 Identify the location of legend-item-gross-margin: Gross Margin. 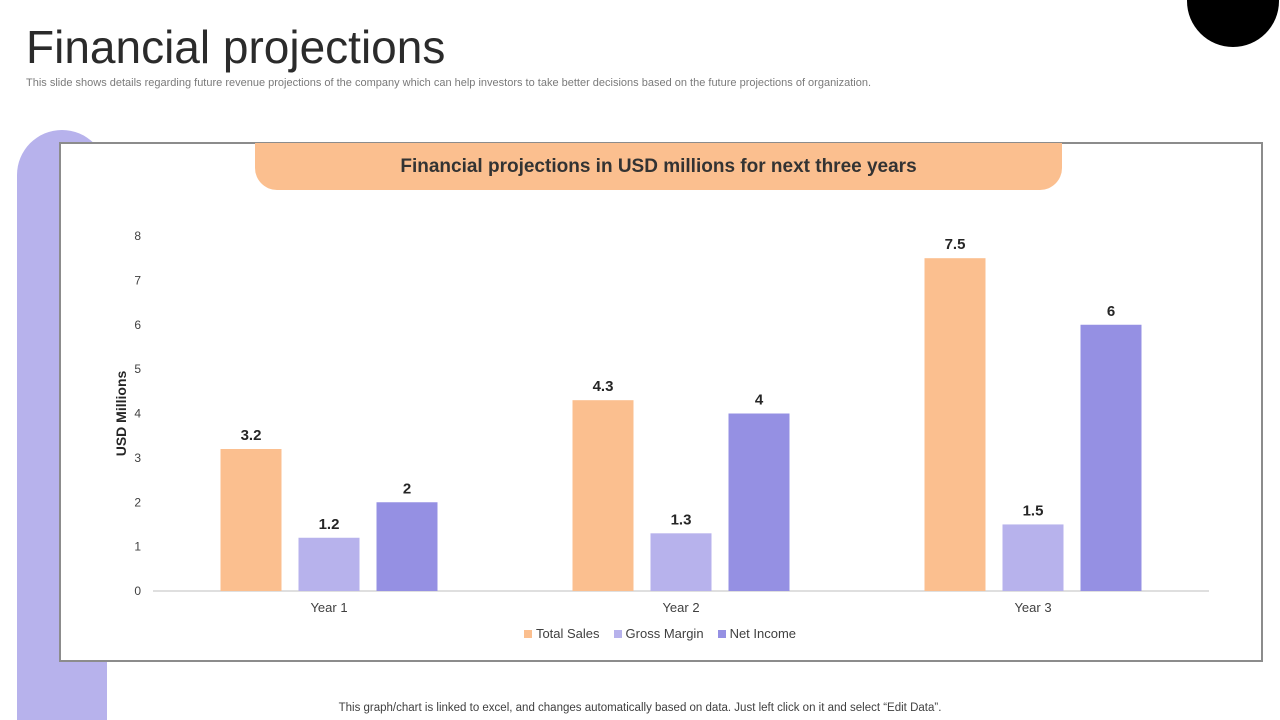
(658, 633).